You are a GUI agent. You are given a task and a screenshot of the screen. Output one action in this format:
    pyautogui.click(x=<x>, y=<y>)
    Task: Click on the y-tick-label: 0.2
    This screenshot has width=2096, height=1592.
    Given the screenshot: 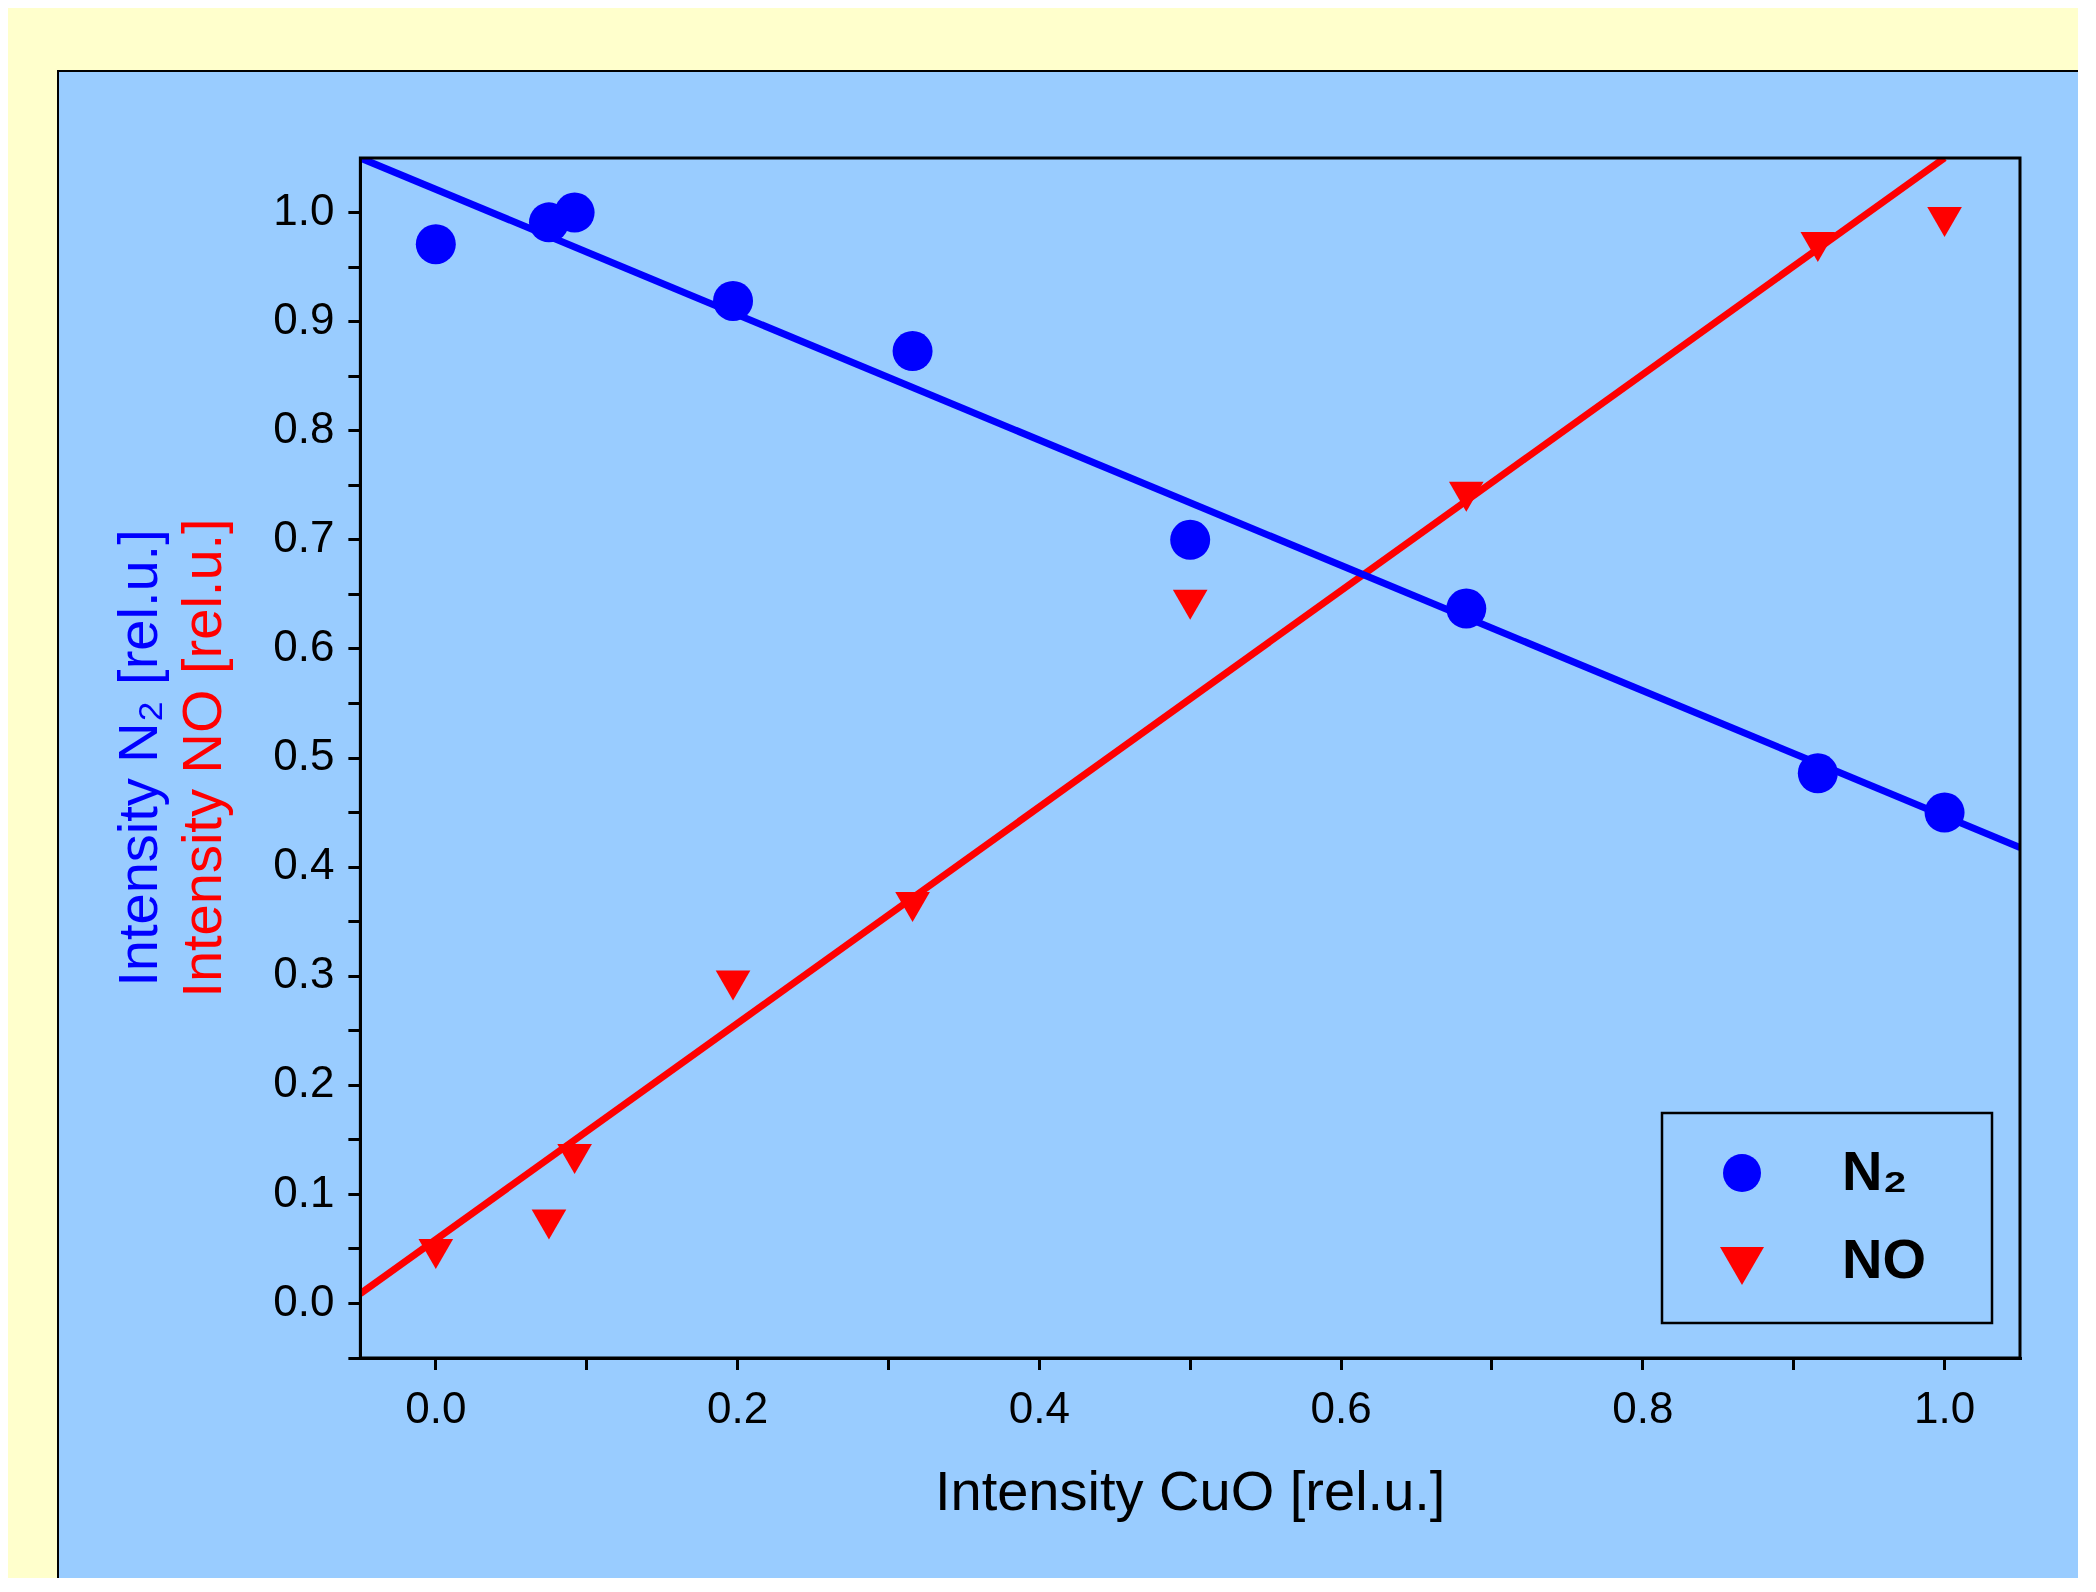 What is the action you would take?
    pyautogui.click(x=304, y=1082)
    